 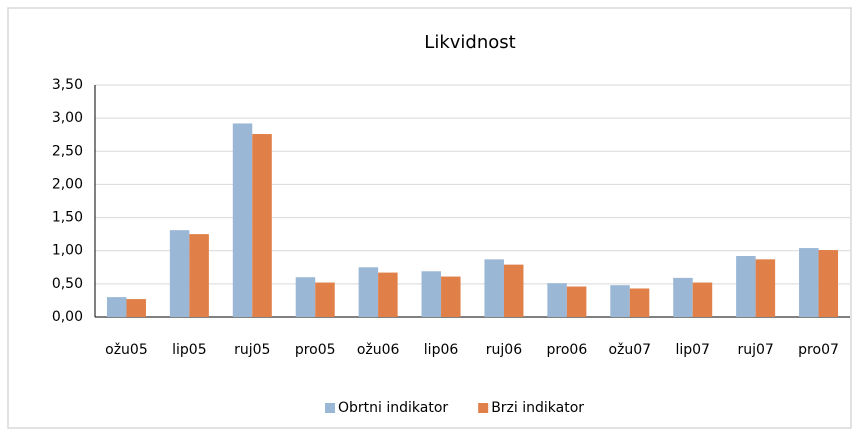 I want to click on y-tick-label: 1,50, so click(x=67, y=218).